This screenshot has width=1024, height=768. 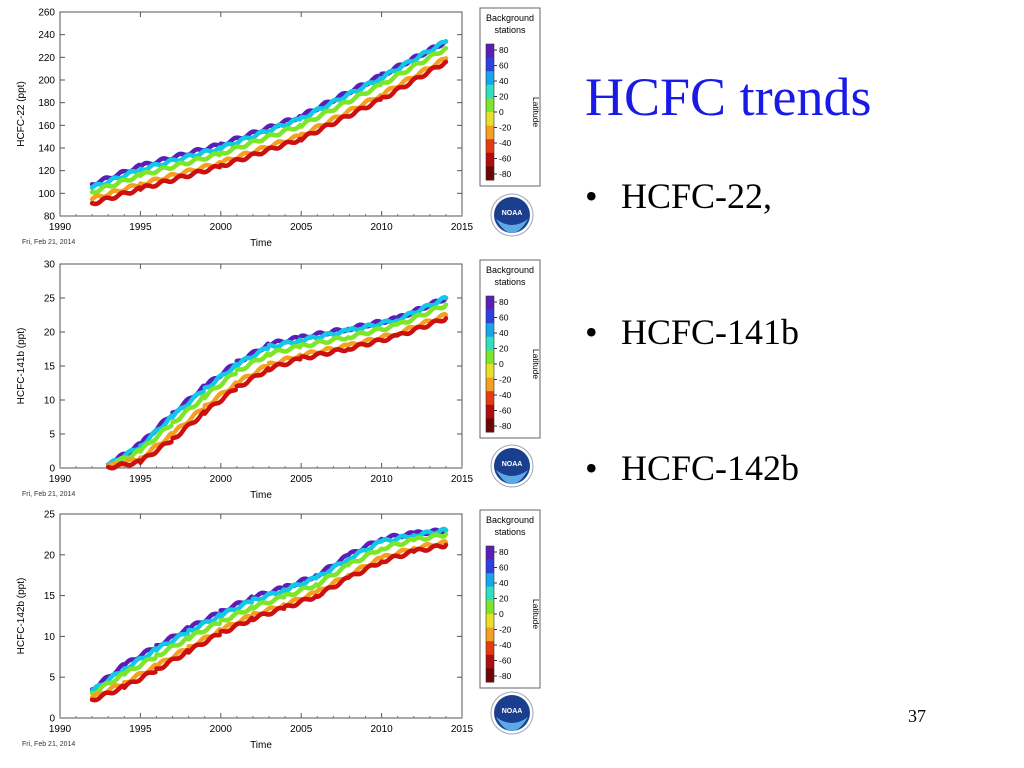 I want to click on colorbar-tick-label: 20, so click(x=504, y=97).